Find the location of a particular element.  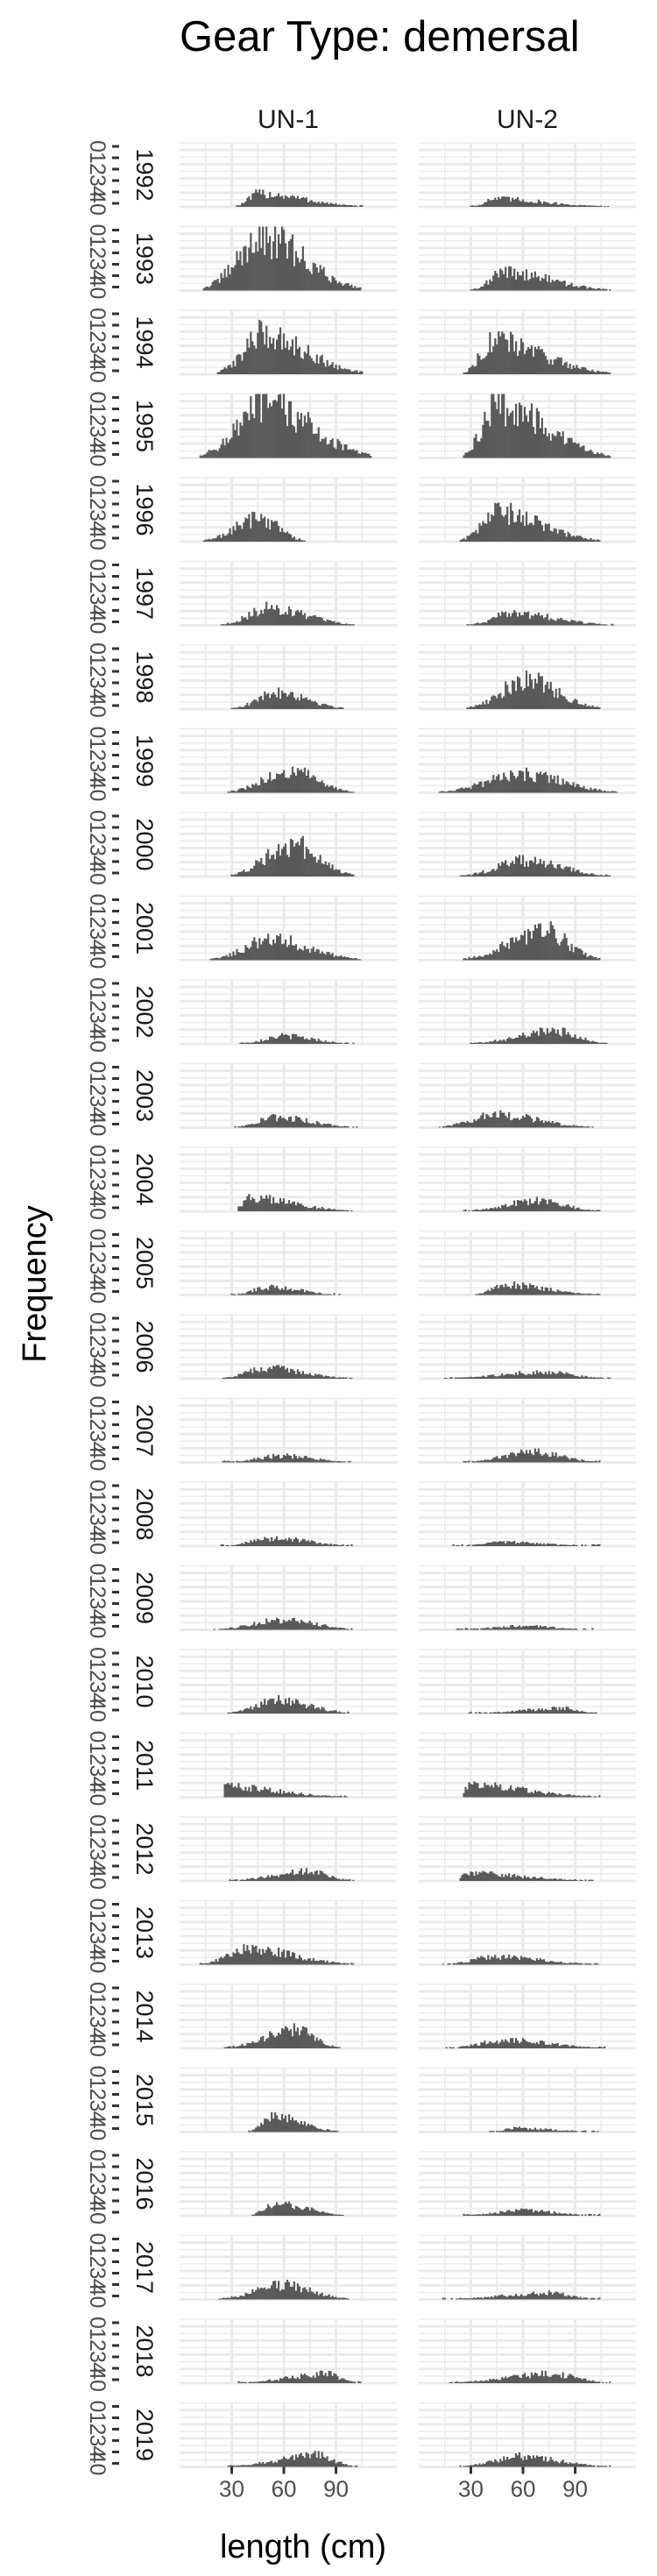

panel-background is located at coordinates (527, 1263).